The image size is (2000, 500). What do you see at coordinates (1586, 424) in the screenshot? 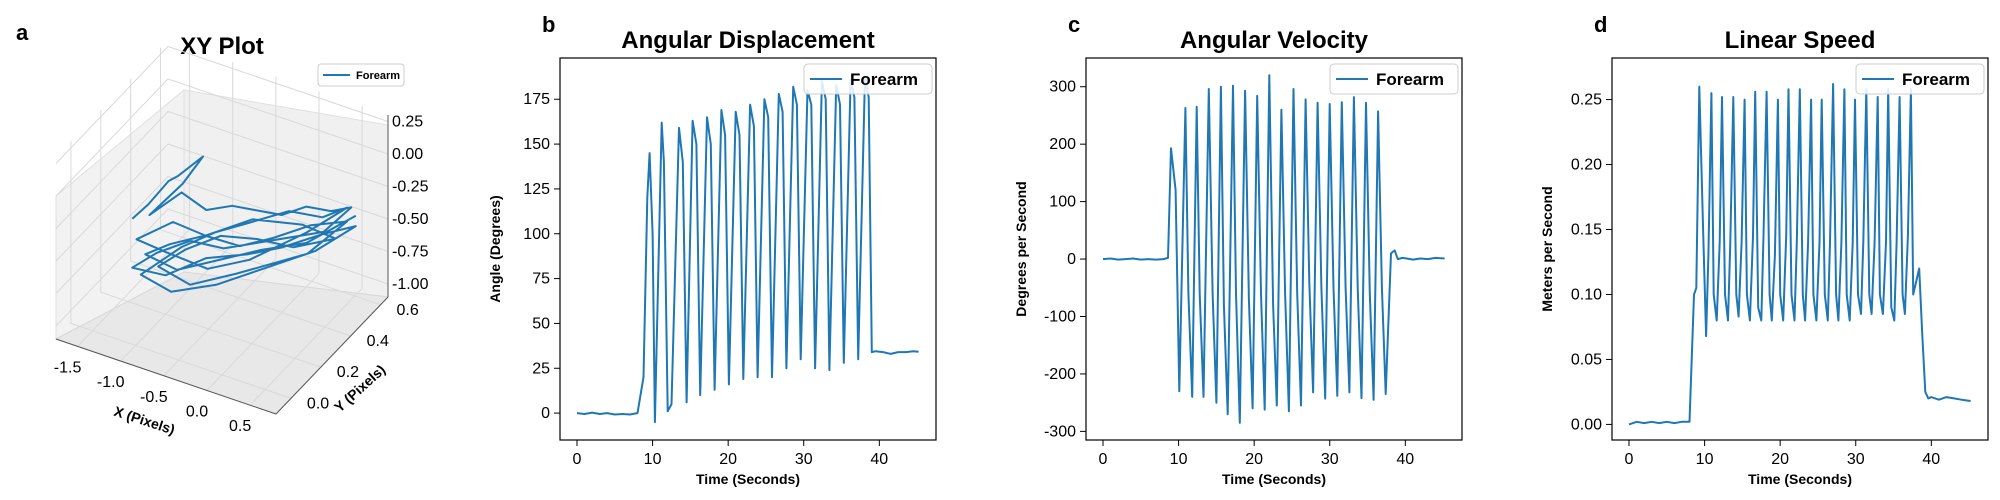
I see `y-tick-label-d: 0.00` at bounding box center [1586, 424].